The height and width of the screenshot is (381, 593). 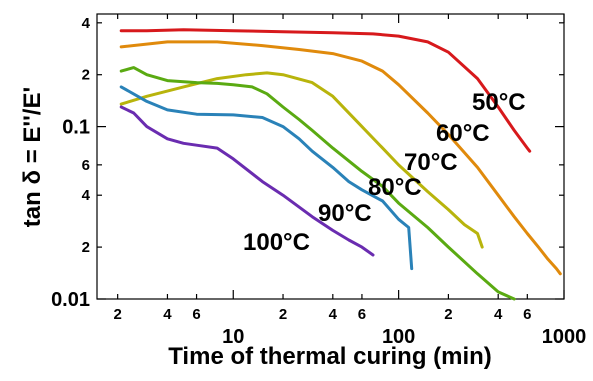 I want to click on x-tick-label-minor-1: 4, so click(x=167, y=314).